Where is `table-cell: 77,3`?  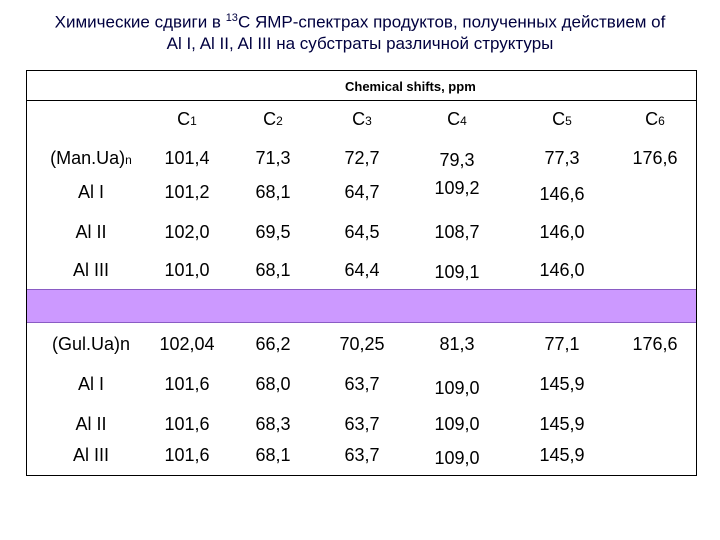
table-cell: 77,3 is located at coordinates (562, 158).